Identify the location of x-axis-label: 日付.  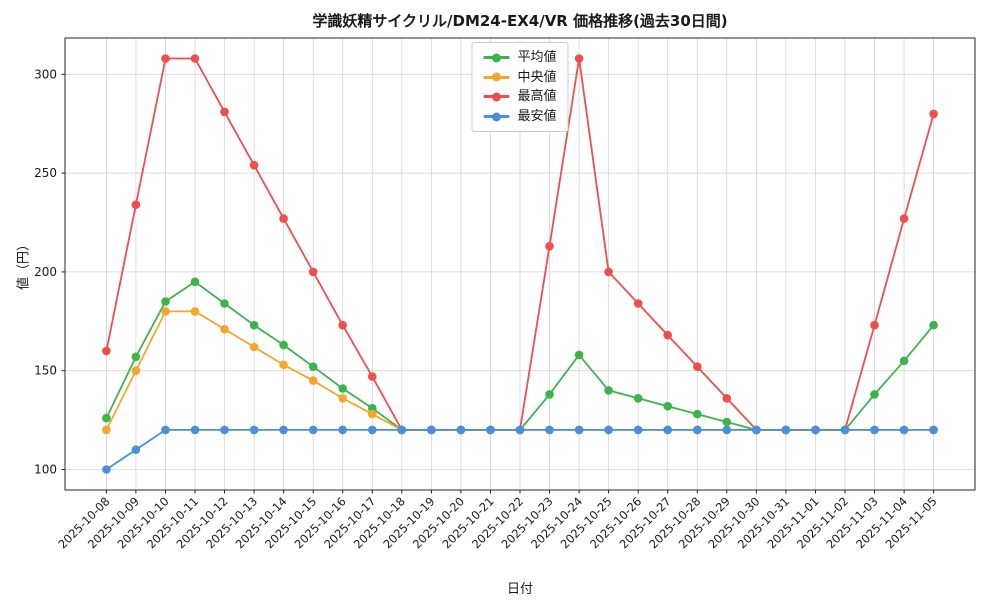
(519, 589).